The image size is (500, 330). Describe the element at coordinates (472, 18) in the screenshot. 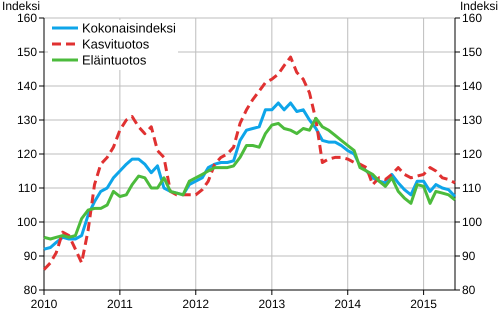

I see `y2-tick-label: 160` at that location.